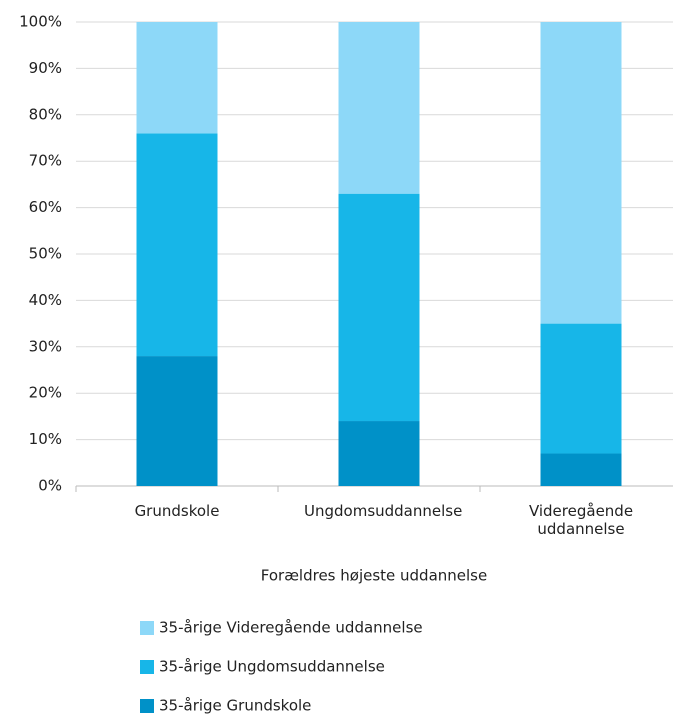  Describe the element at coordinates (45, 393) in the screenshot. I see `y-tick-label: 20%` at that location.